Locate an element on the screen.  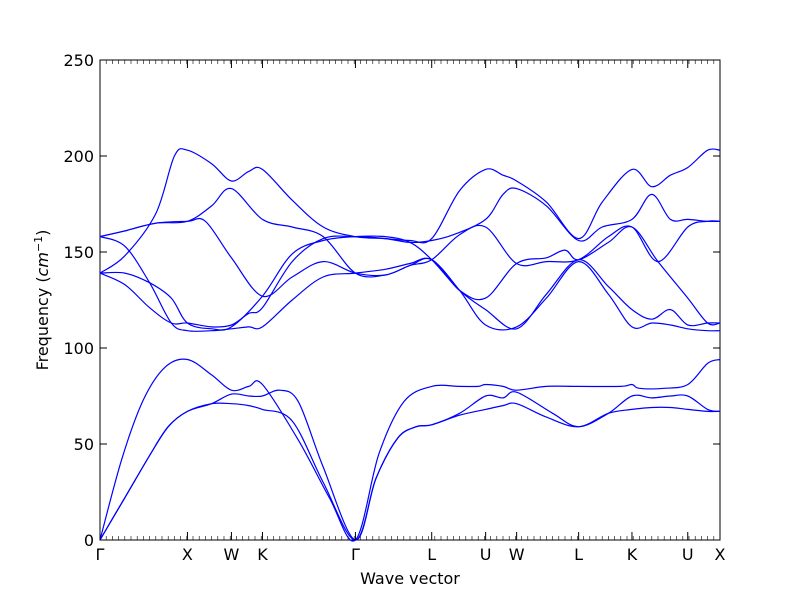
y-tick-label: 50 is located at coordinates (84, 444).